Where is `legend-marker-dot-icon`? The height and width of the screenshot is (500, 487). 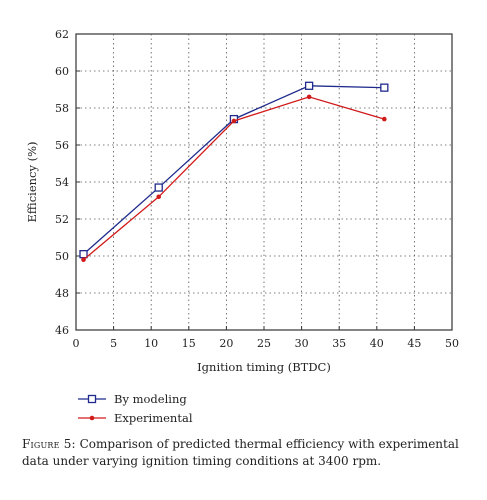 legend-marker-dot-icon is located at coordinates (92, 418).